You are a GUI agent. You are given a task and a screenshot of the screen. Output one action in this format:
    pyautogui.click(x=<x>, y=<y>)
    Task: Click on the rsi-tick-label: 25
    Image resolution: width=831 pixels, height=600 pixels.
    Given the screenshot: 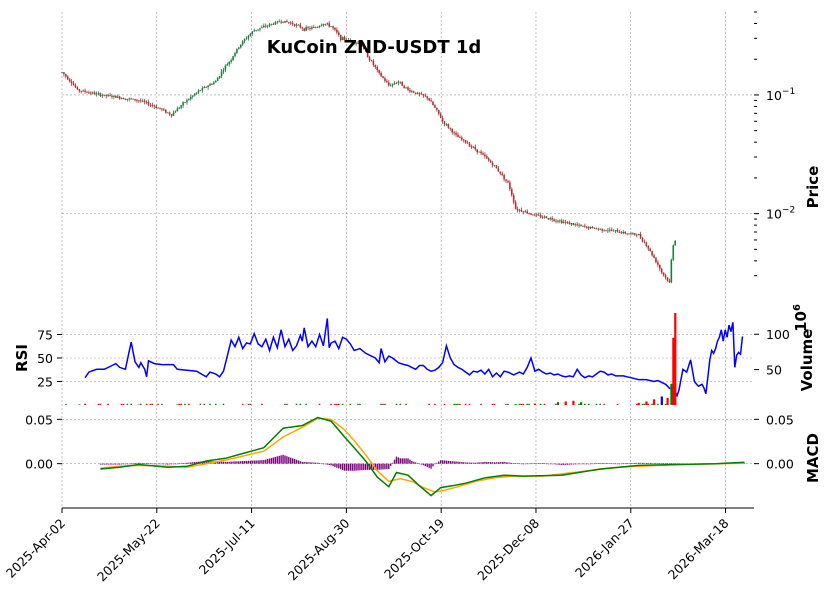 What is the action you would take?
    pyautogui.click(x=45, y=382)
    